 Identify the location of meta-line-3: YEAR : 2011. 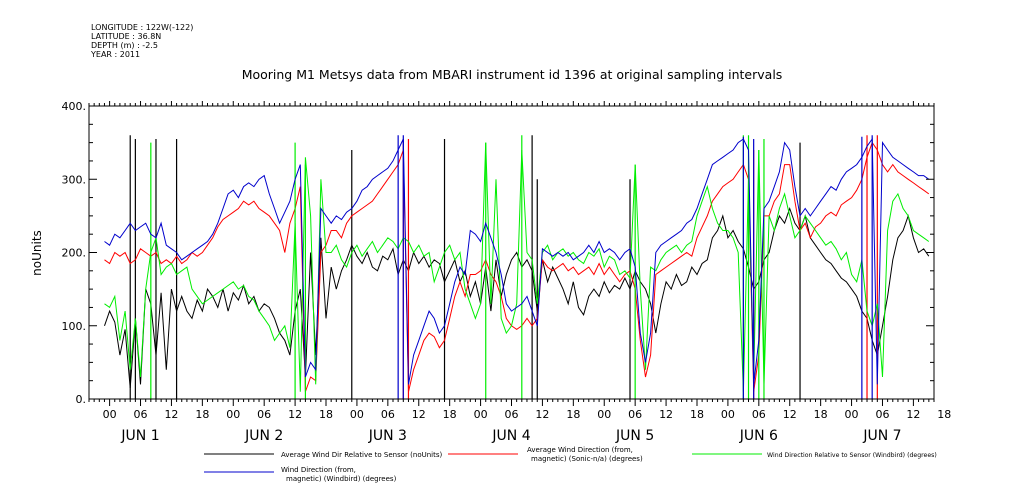
(115, 54).